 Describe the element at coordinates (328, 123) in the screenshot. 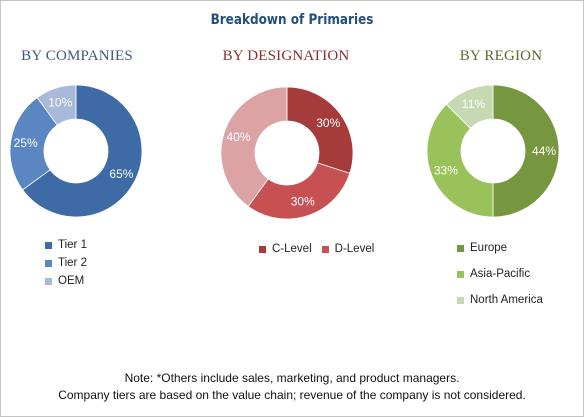

I see `donut-value-label-1-0: 30%` at that location.